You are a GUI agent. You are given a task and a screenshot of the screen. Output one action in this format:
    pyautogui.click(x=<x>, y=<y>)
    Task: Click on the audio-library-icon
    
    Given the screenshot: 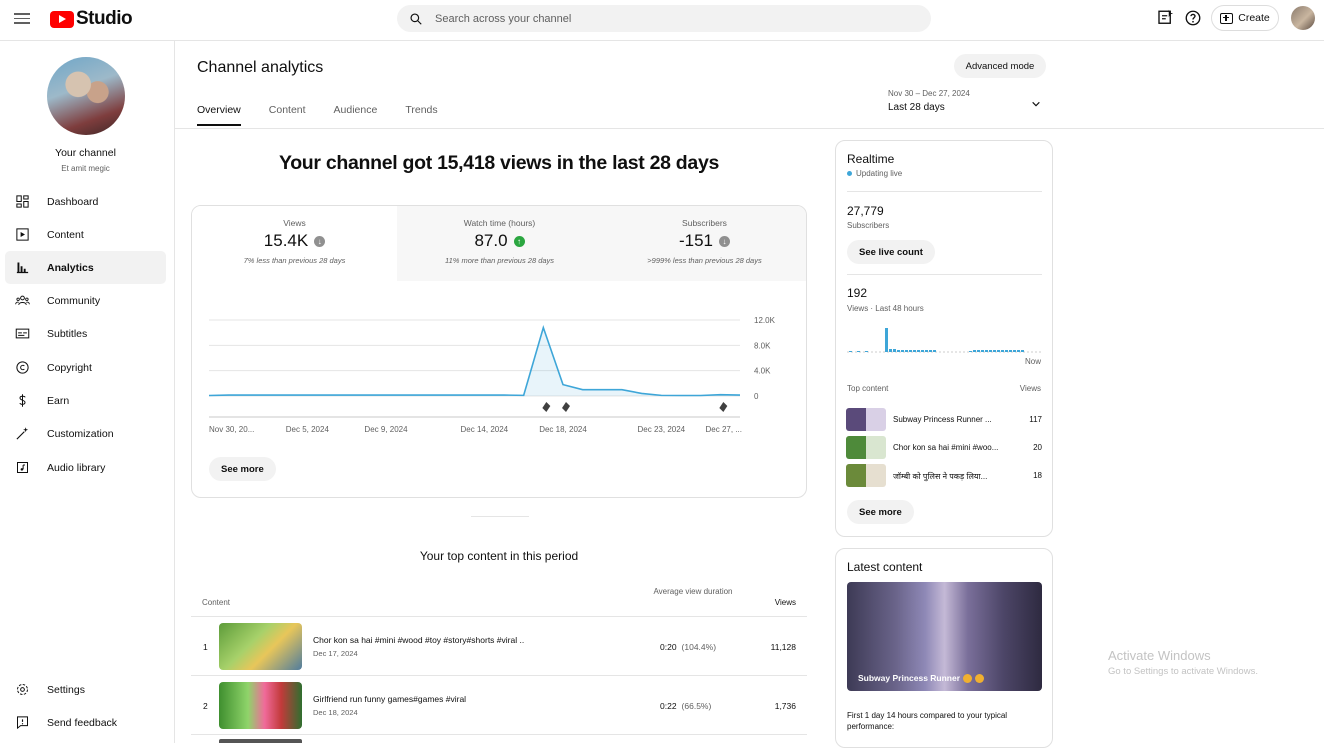 What is the action you would take?
    pyautogui.click(x=22, y=467)
    